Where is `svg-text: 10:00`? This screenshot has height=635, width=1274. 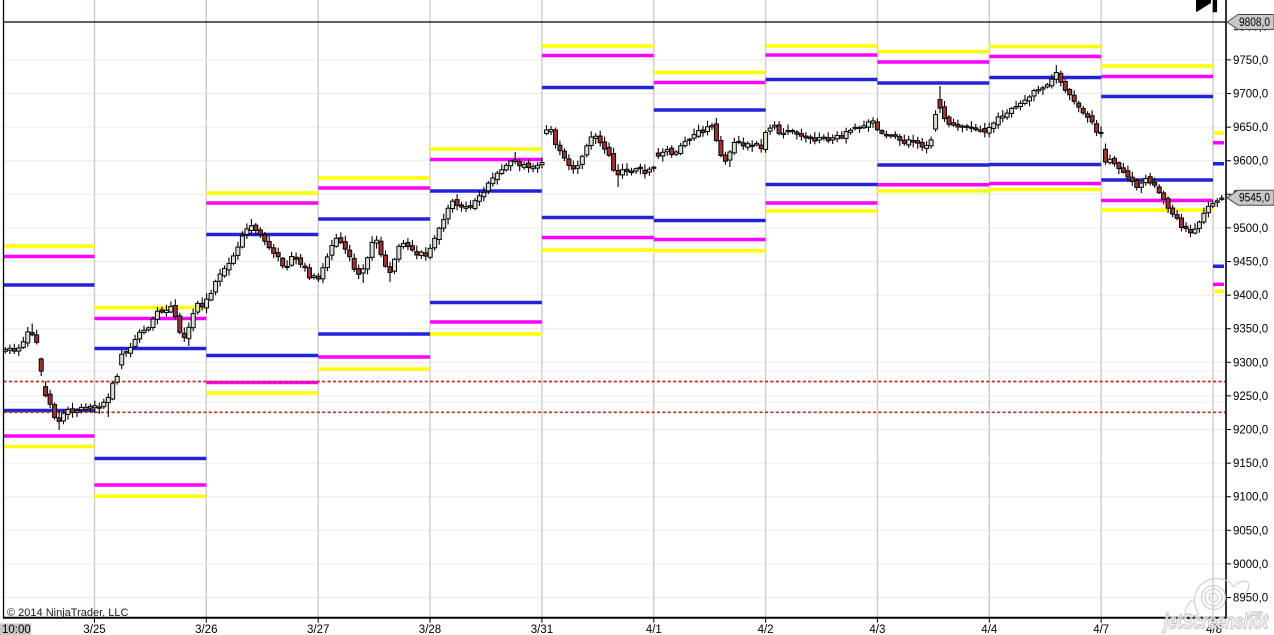
svg-text: 10:00 is located at coordinates (16, 629).